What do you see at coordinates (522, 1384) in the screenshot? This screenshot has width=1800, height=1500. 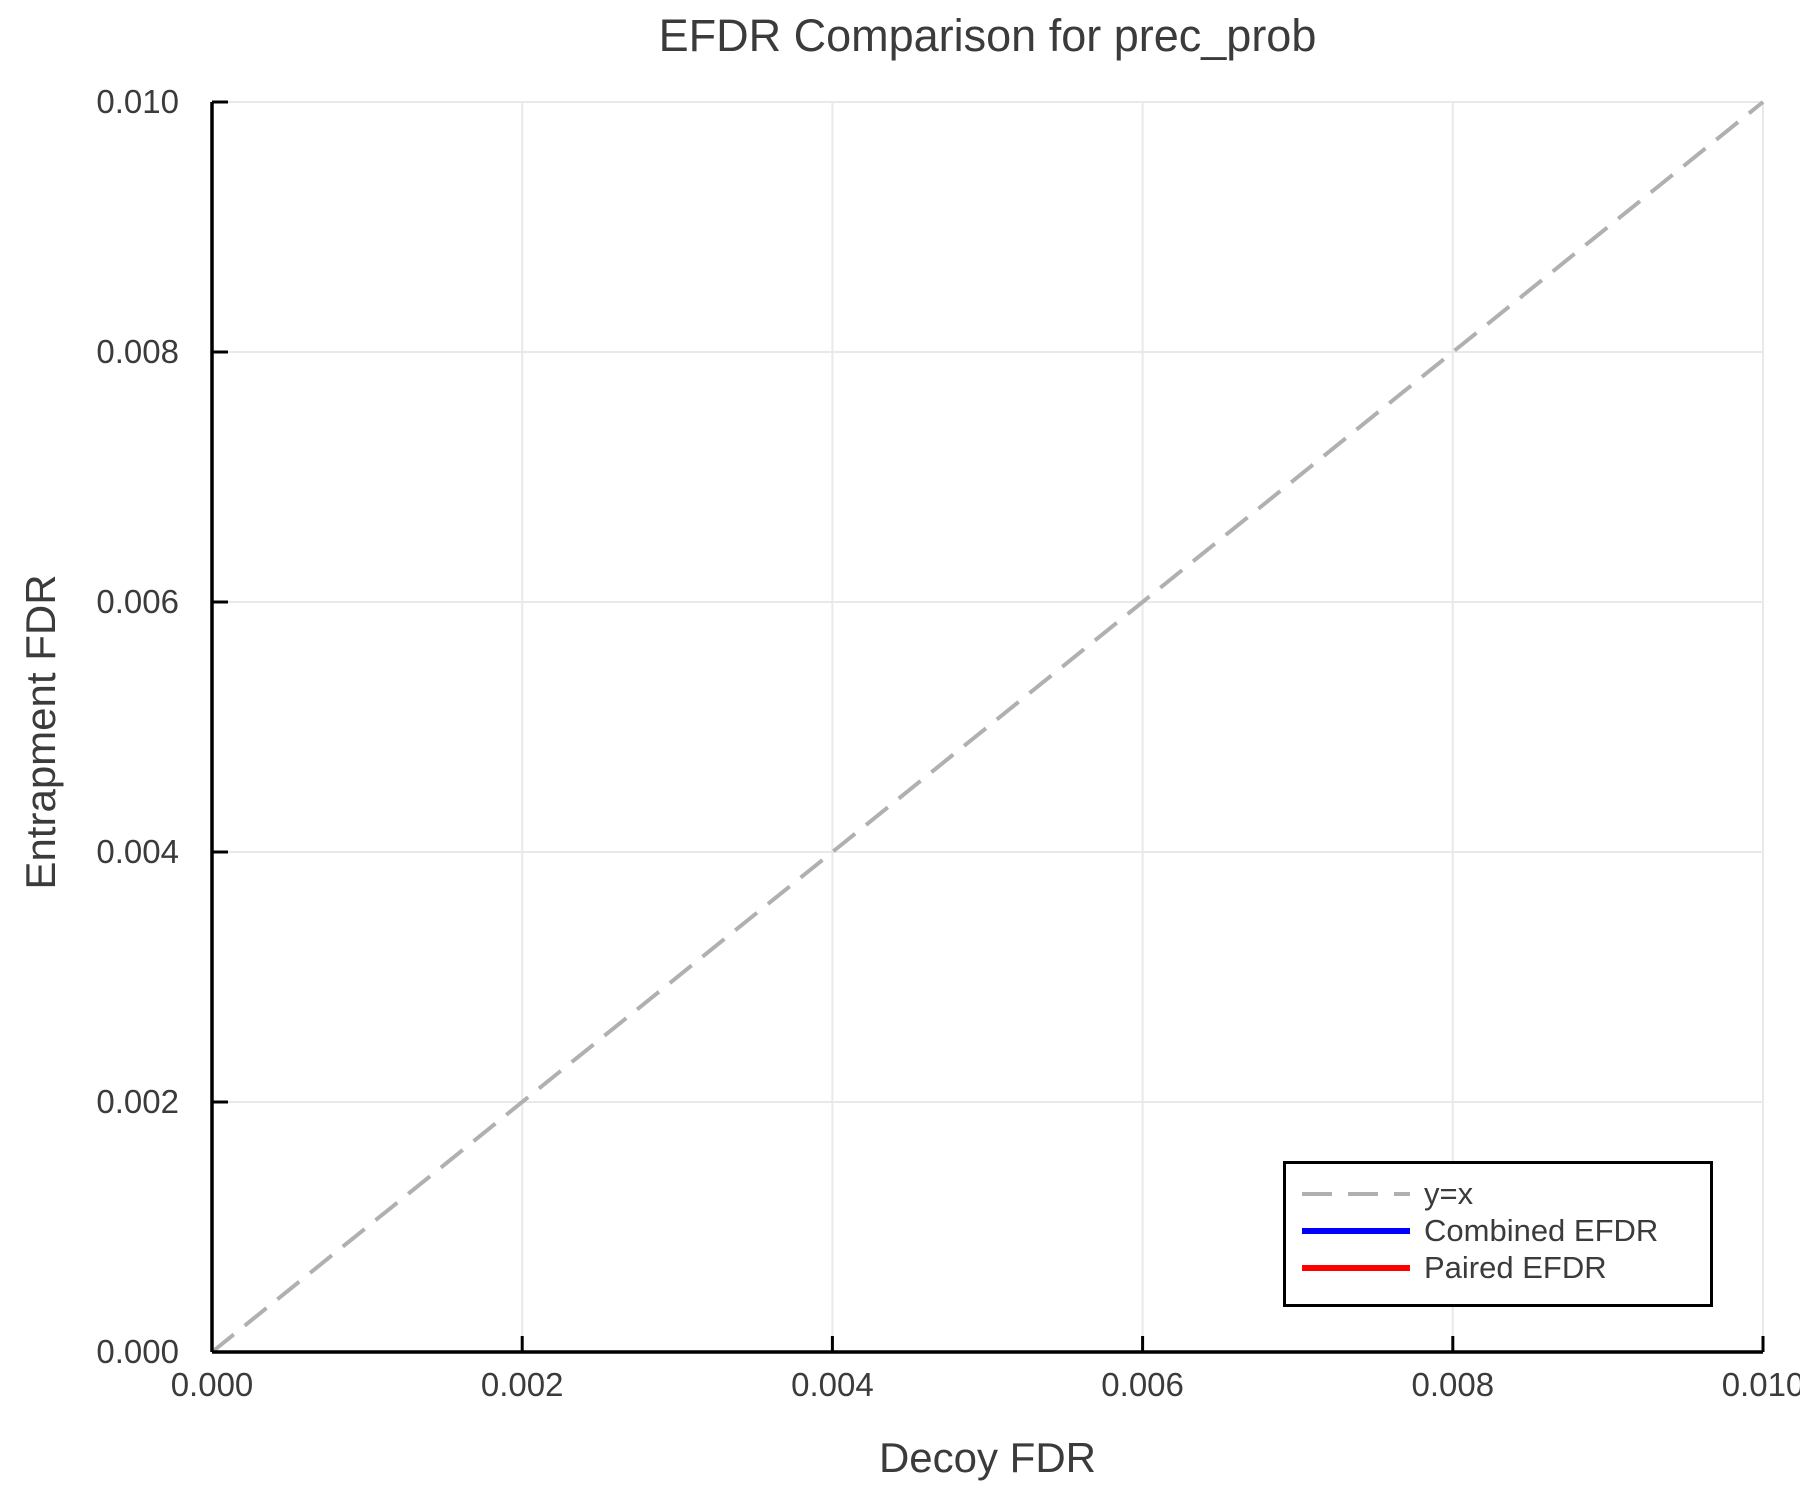 I see `x-tick-label: 0.002` at bounding box center [522, 1384].